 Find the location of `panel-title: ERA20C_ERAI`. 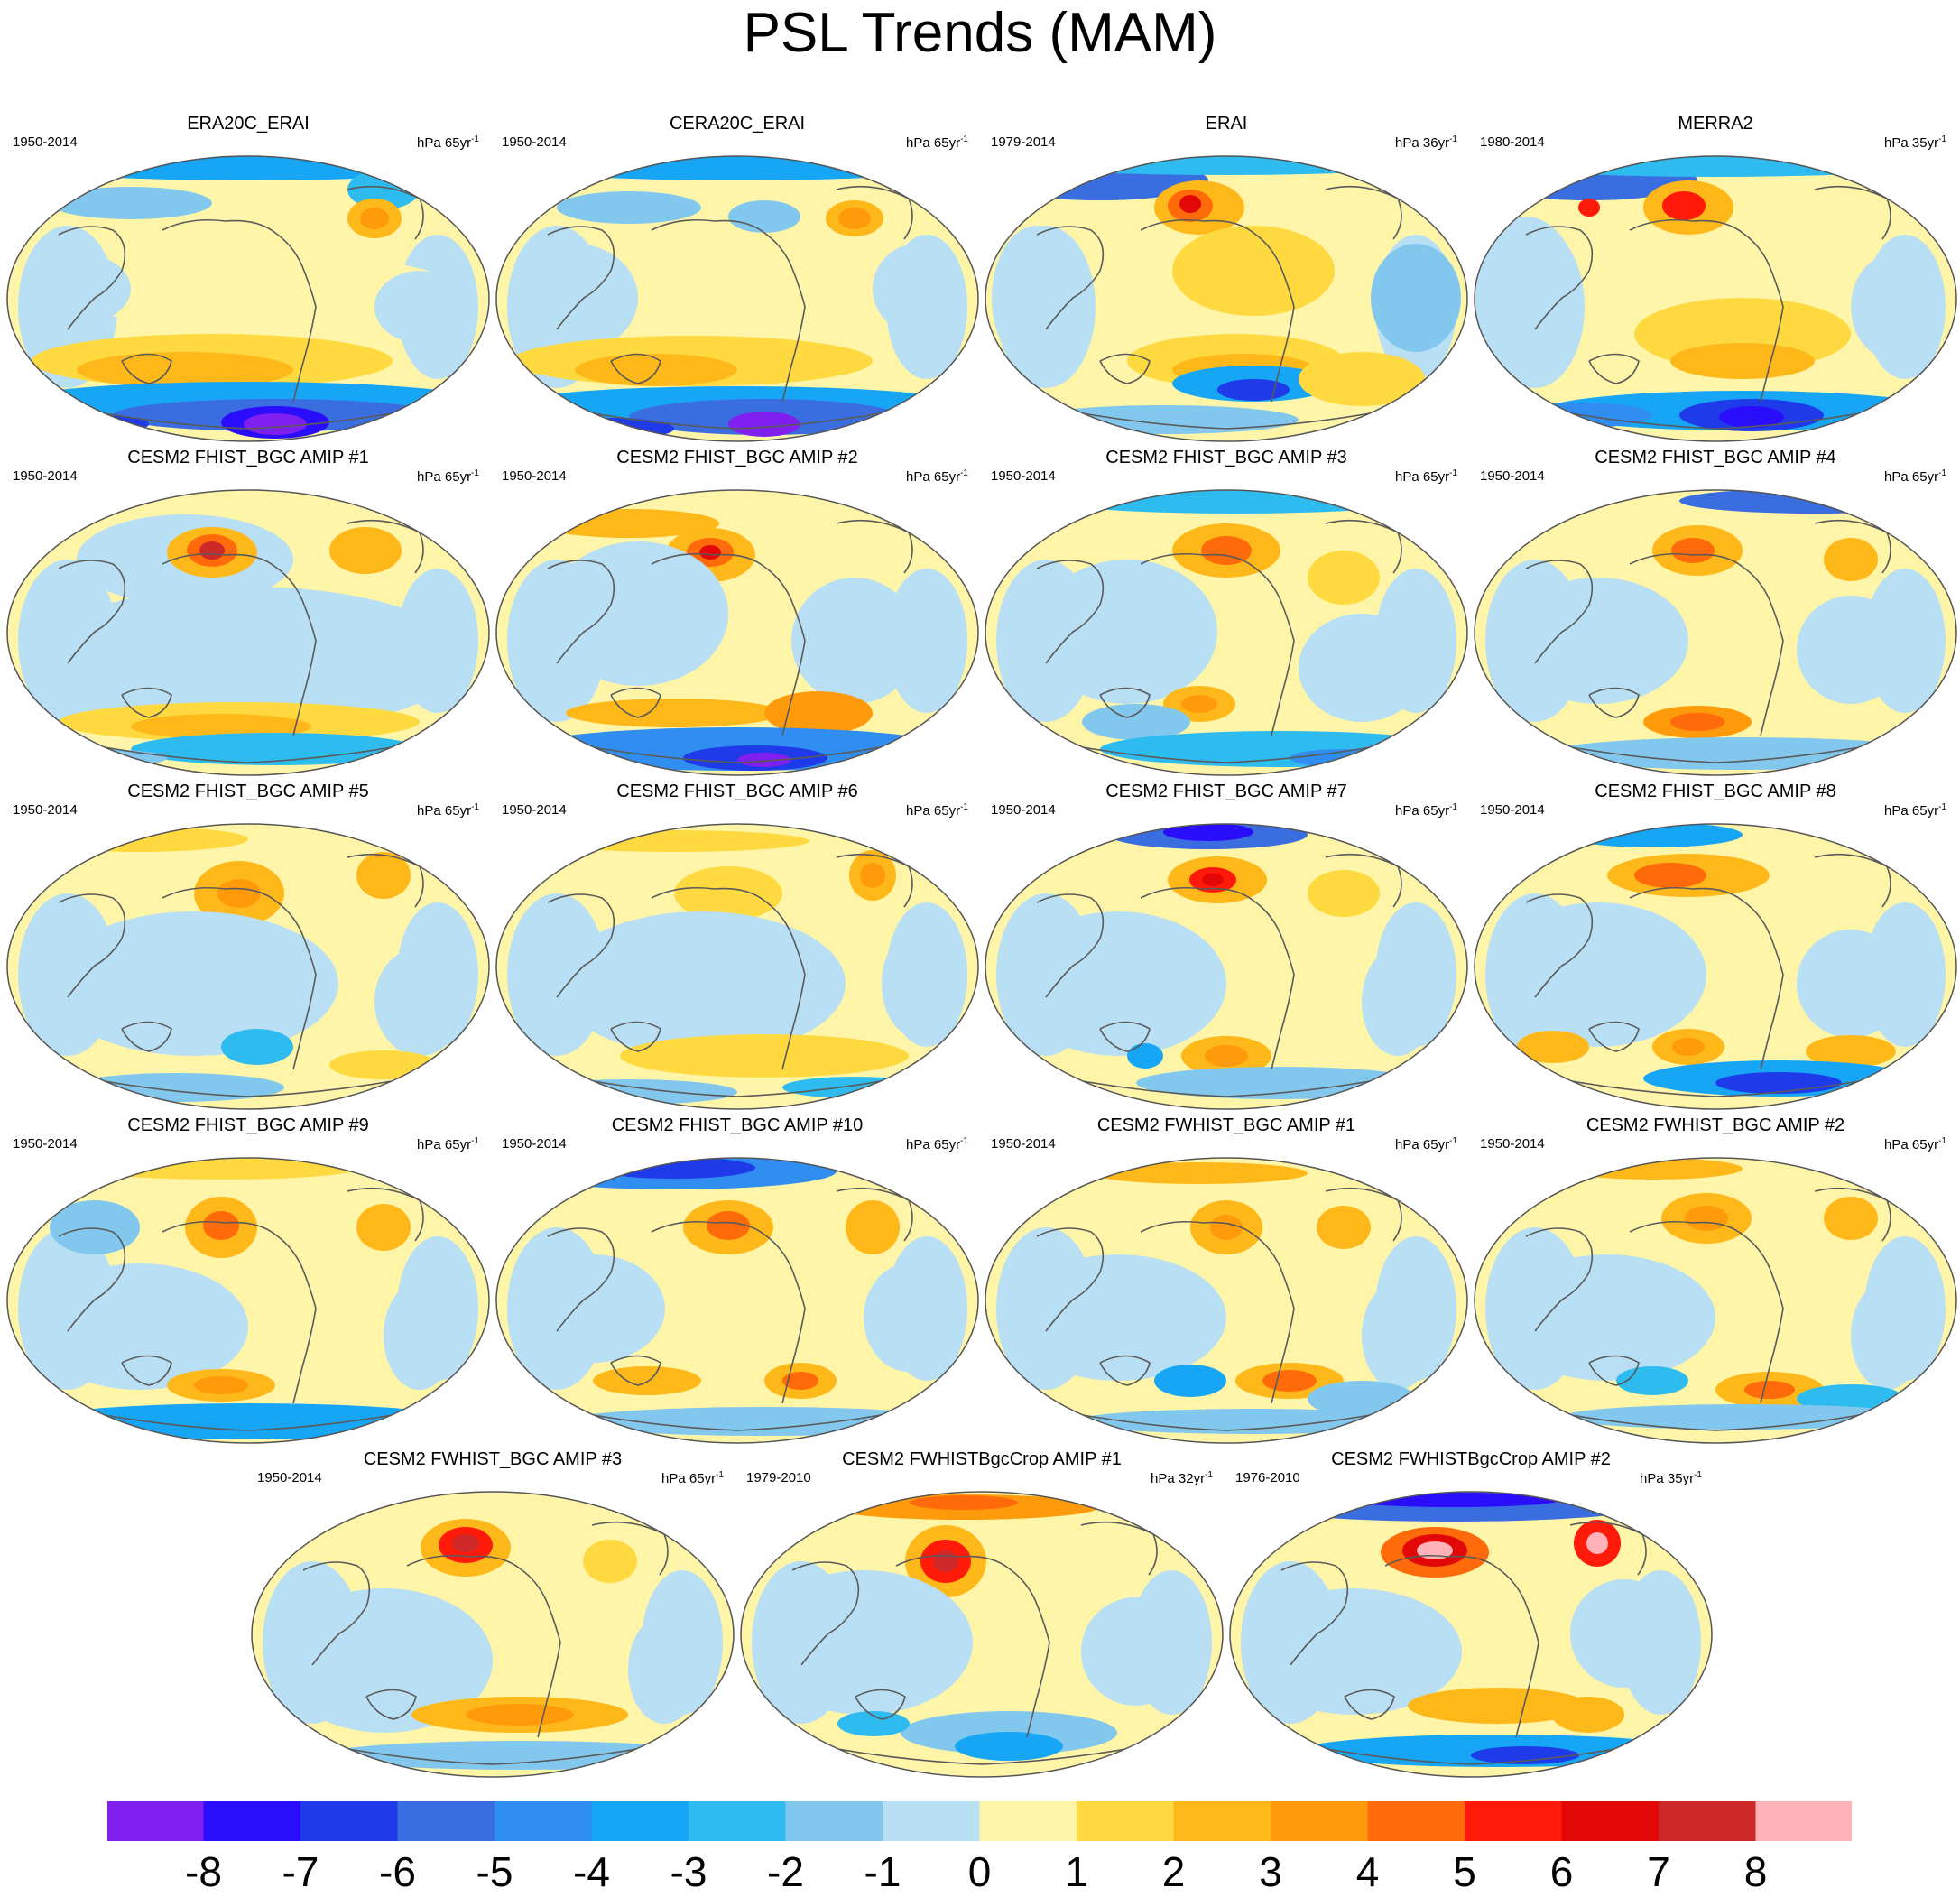

panel-title: ERA20C_ERAI is located at coordinates (248, 124).